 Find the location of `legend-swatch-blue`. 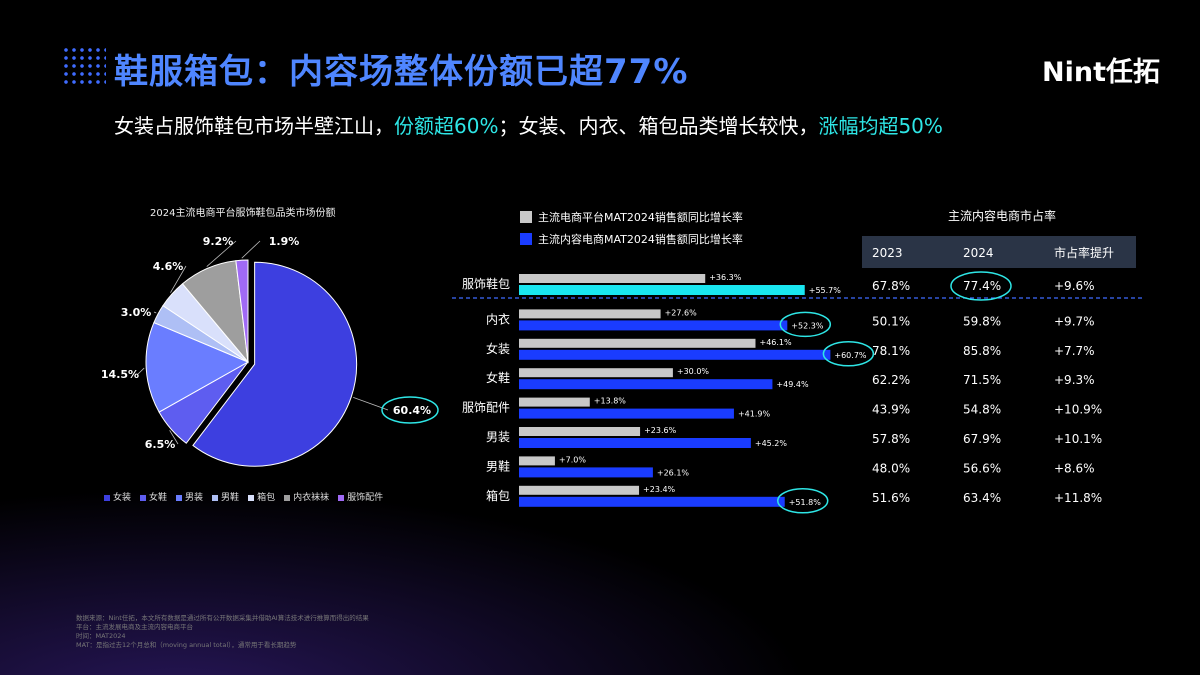

legend-swatch-blue is located at coordinates (526, 239).